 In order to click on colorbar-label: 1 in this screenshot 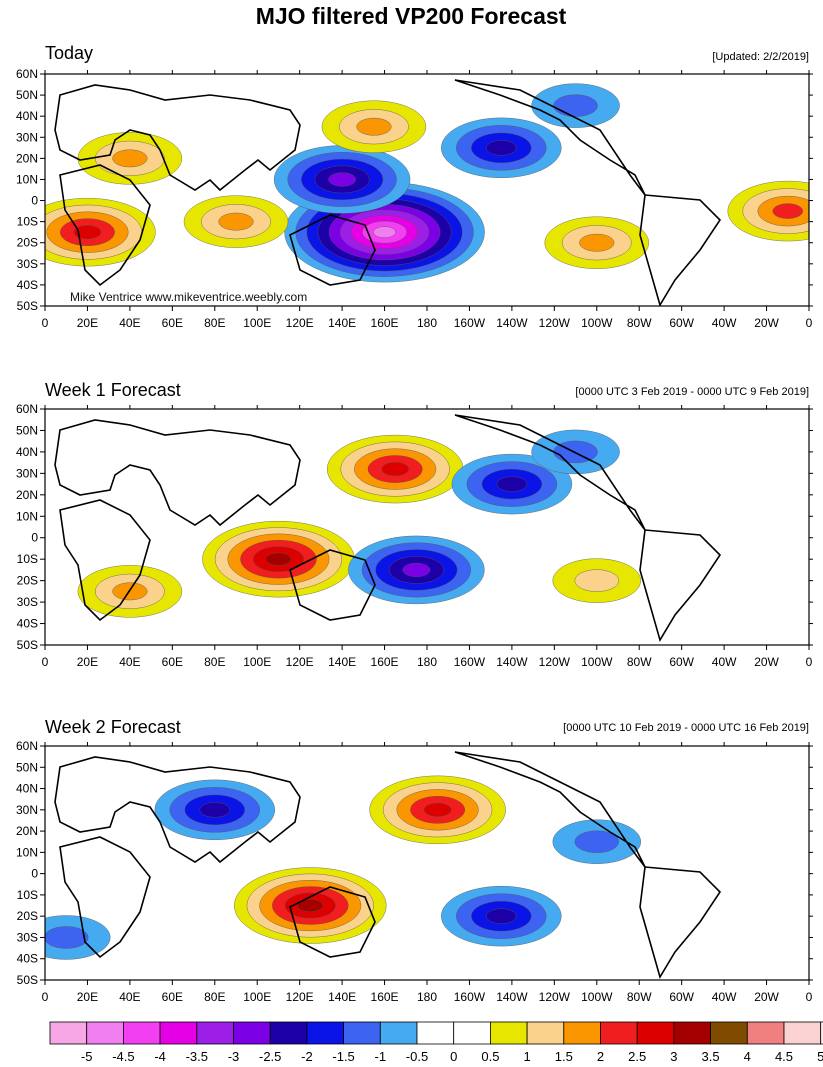, I will do `click(526, 1056)`.